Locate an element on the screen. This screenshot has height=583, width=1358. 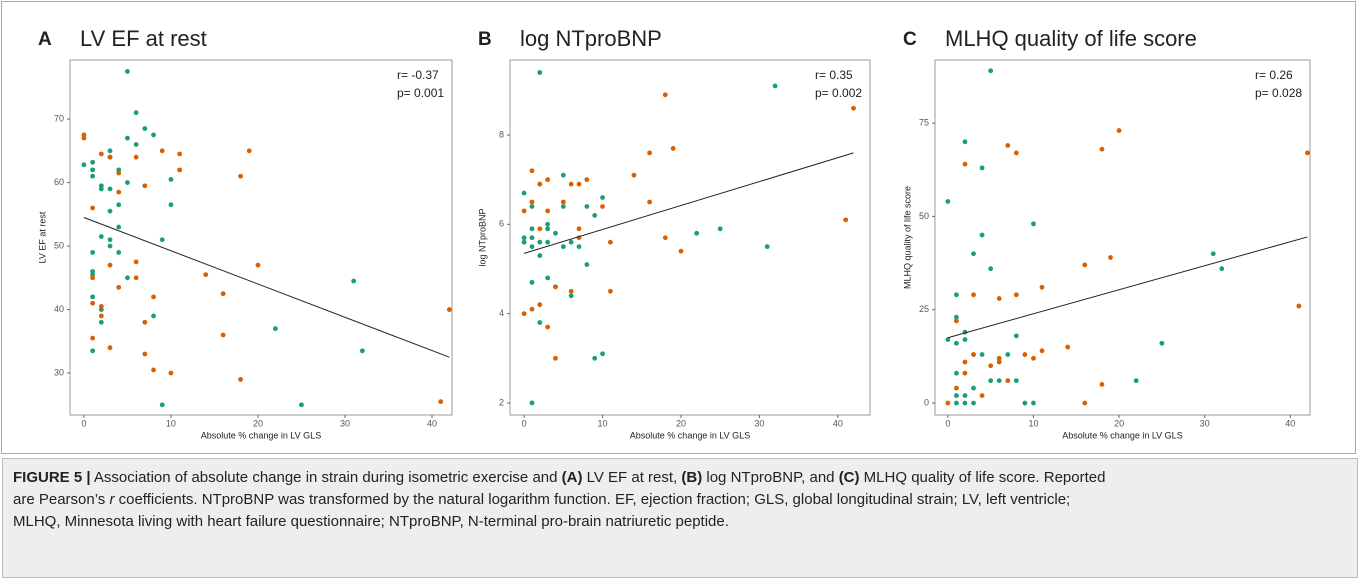
caption-text: are Pearson’s is located at coordinates (61, 499).